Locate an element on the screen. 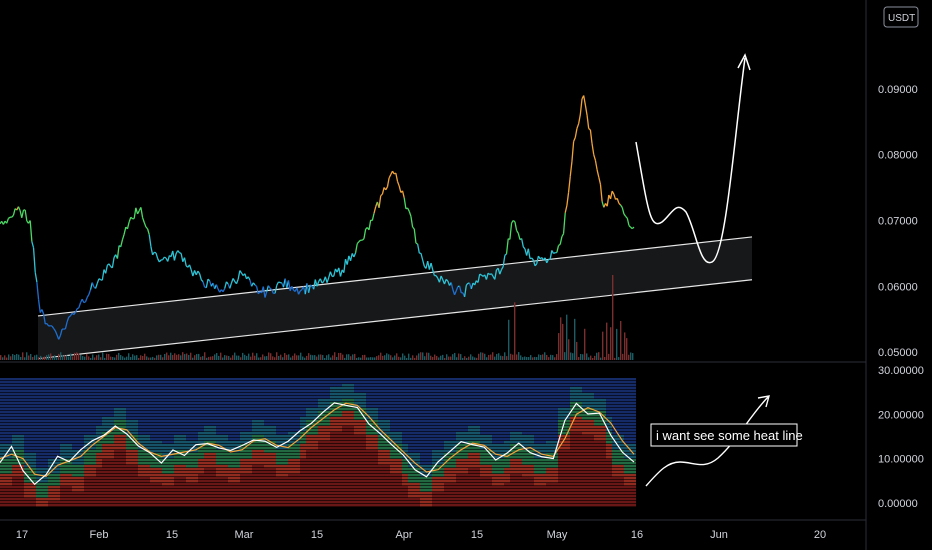  projection-arrow is located at coordinates (690, 160).